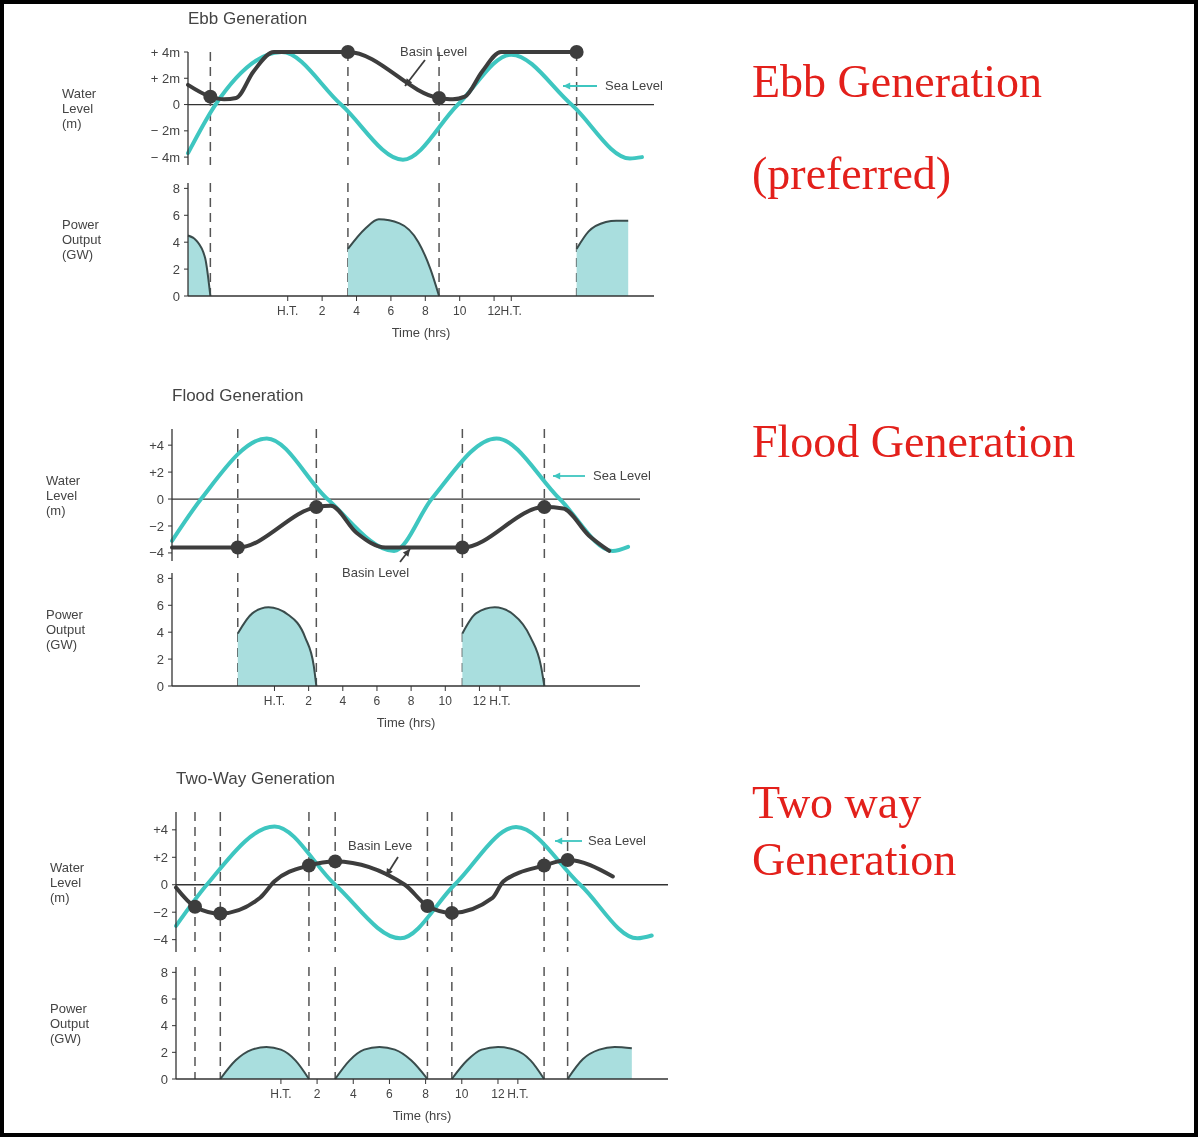 Image resolution: width=1198 pixels, height=1137 pixels. What do you see at coordinates (854, 831) in the screenshot?
I see `text: Two way Generation` at bounding box center [854, 831].